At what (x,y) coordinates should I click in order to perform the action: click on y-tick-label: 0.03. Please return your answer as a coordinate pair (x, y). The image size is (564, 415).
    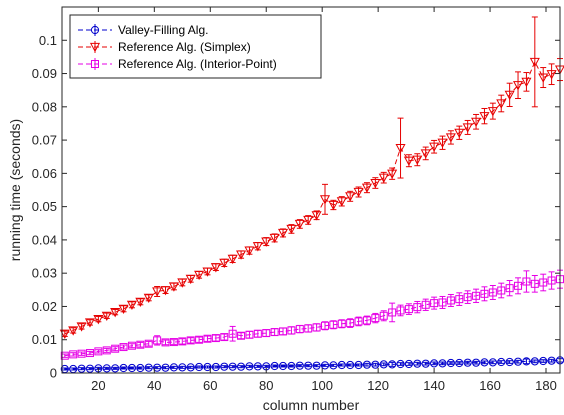
    Looking at the image, I should click on (44, 273).